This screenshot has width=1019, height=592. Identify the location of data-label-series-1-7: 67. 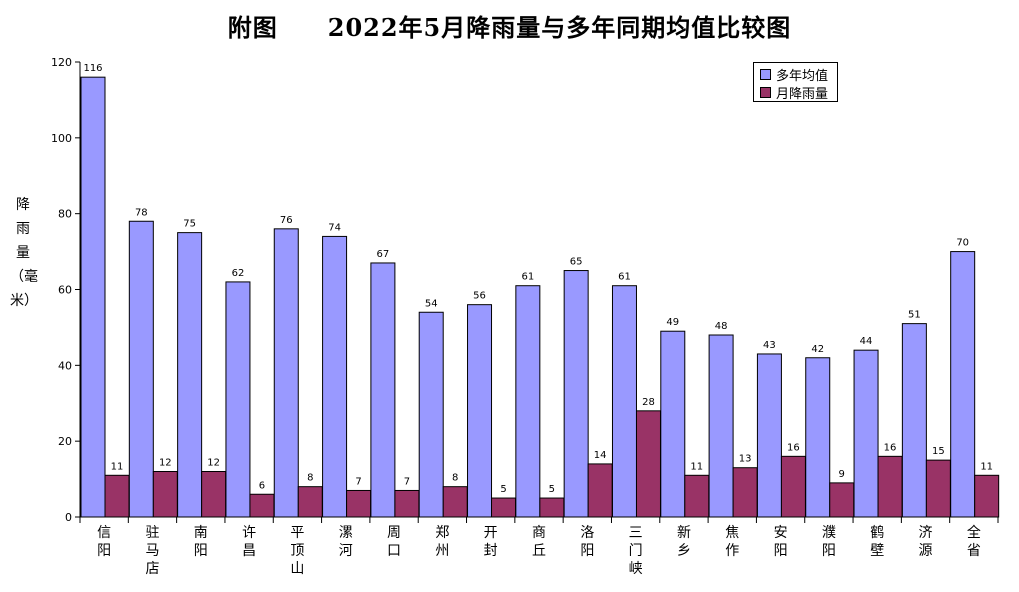
(383, 254).